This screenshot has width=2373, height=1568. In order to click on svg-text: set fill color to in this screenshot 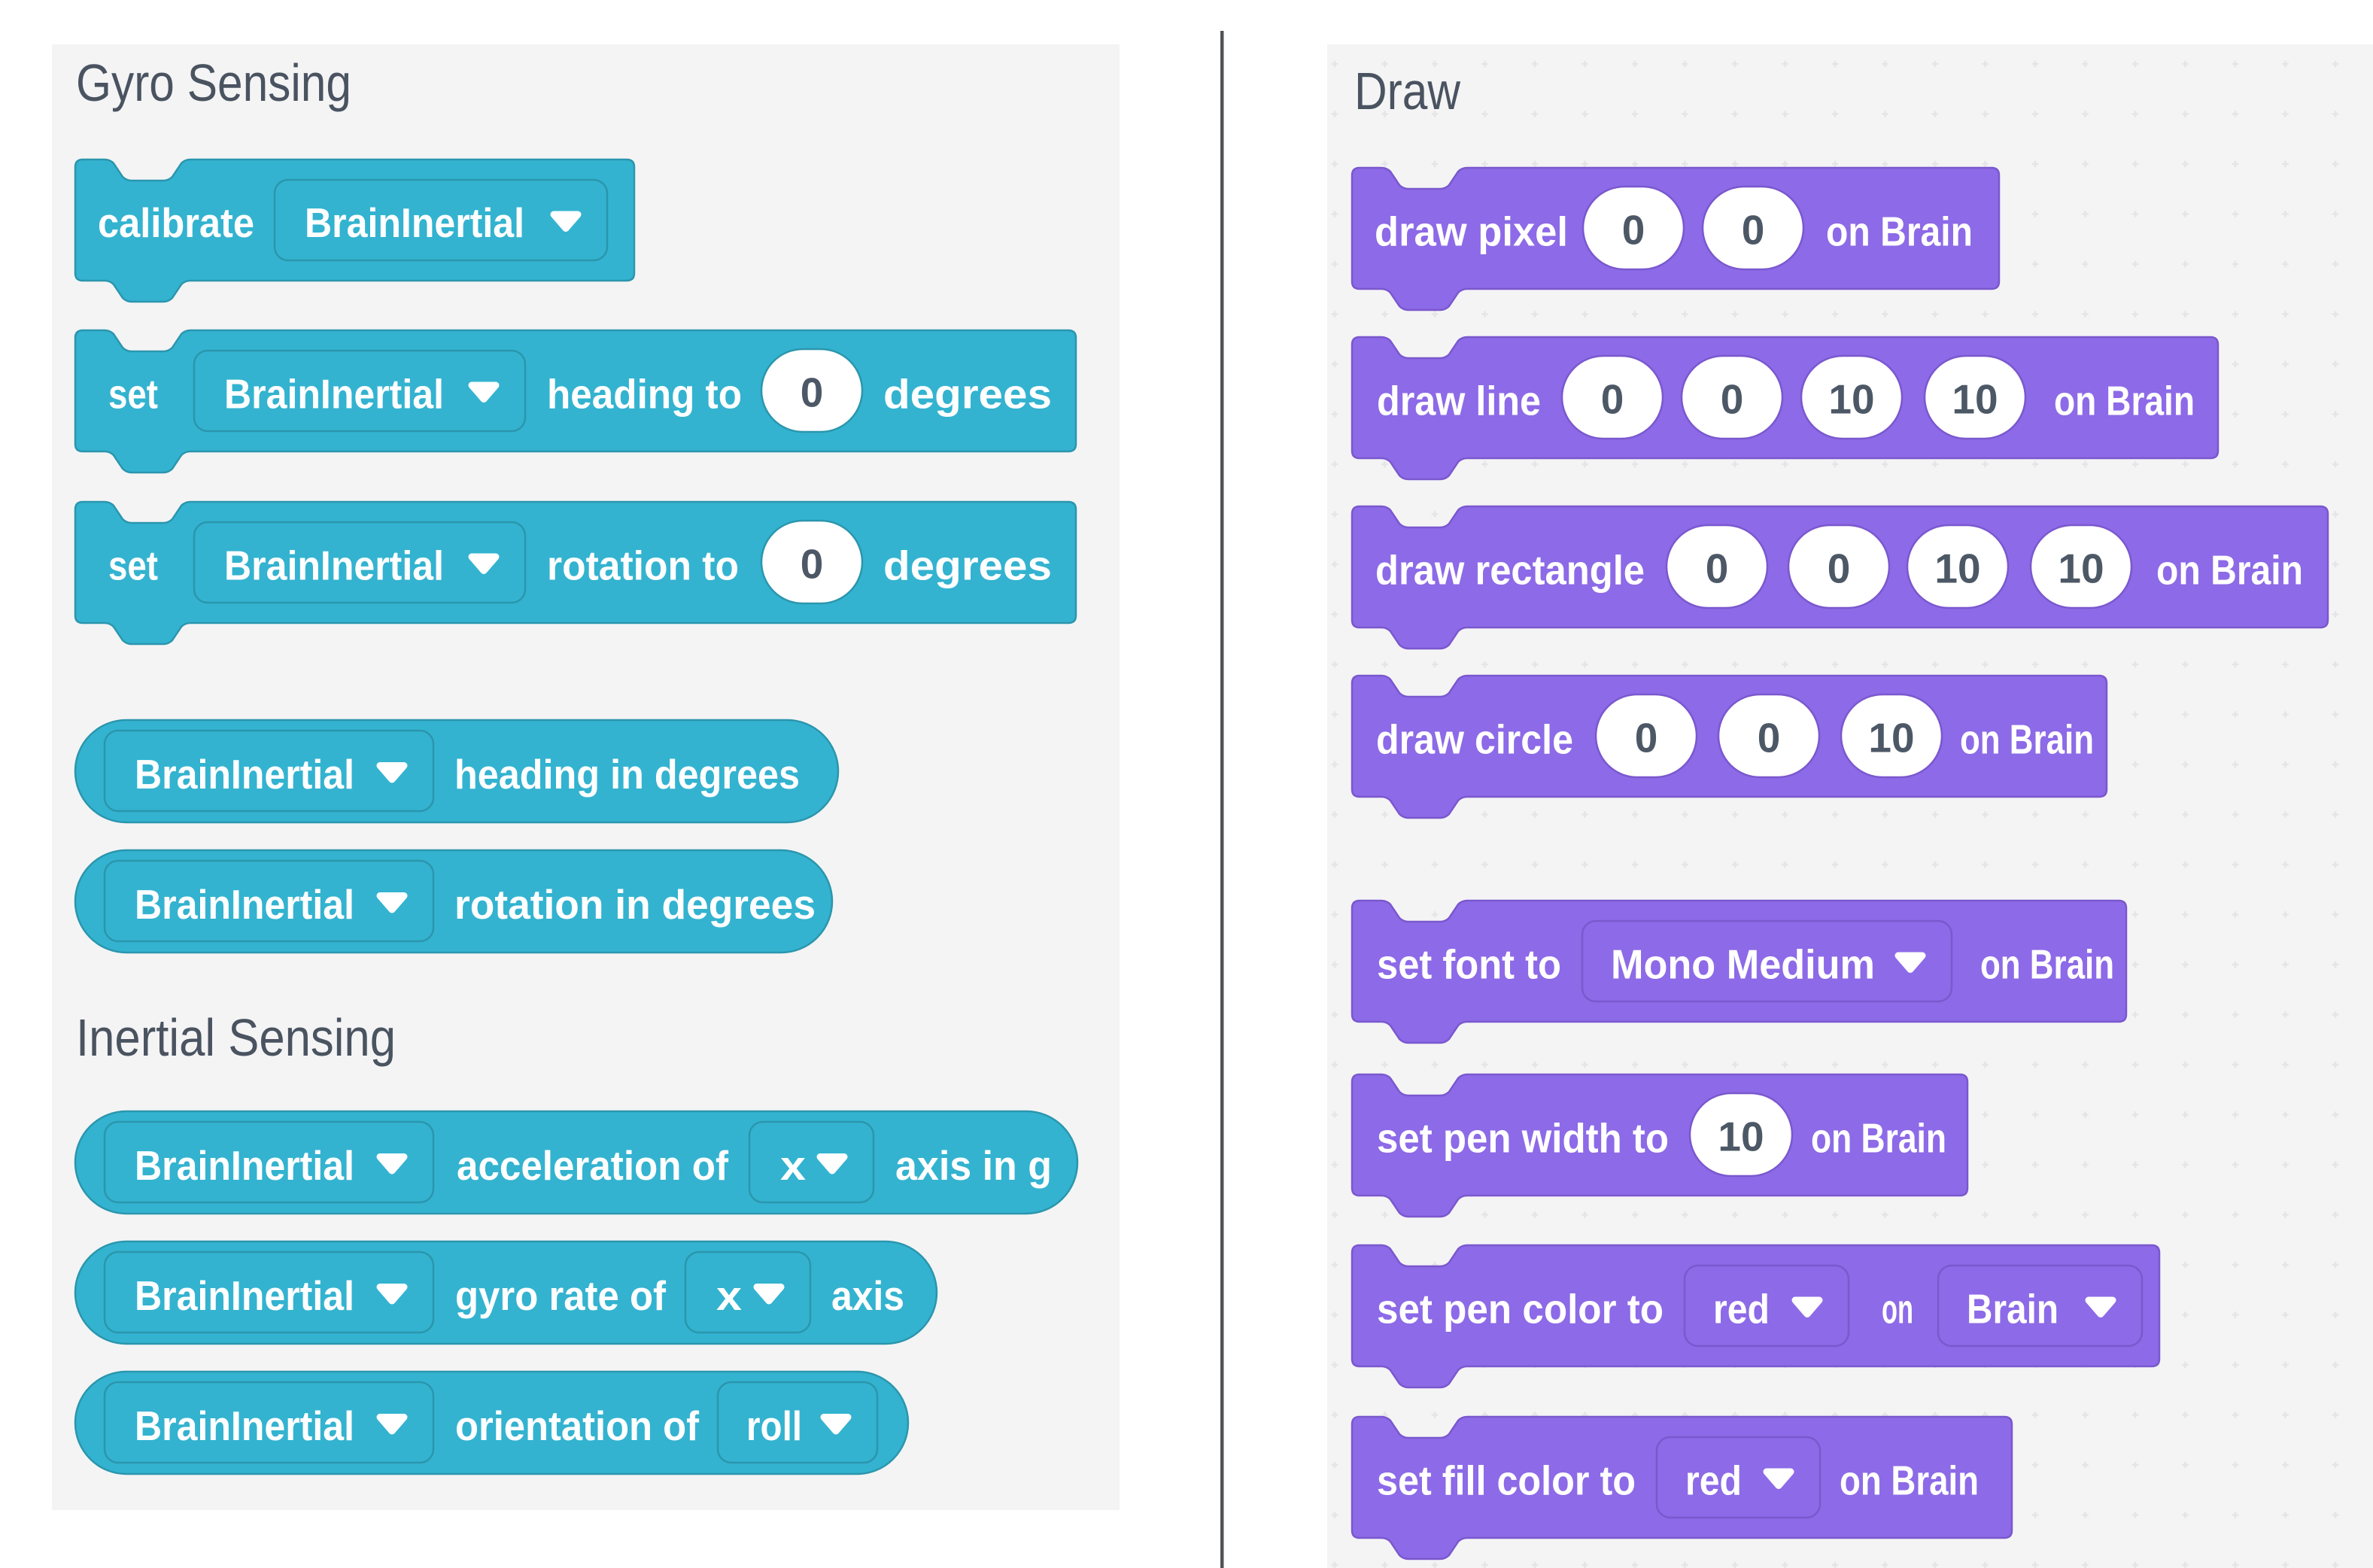, I will do `click(1506, 1480)`.